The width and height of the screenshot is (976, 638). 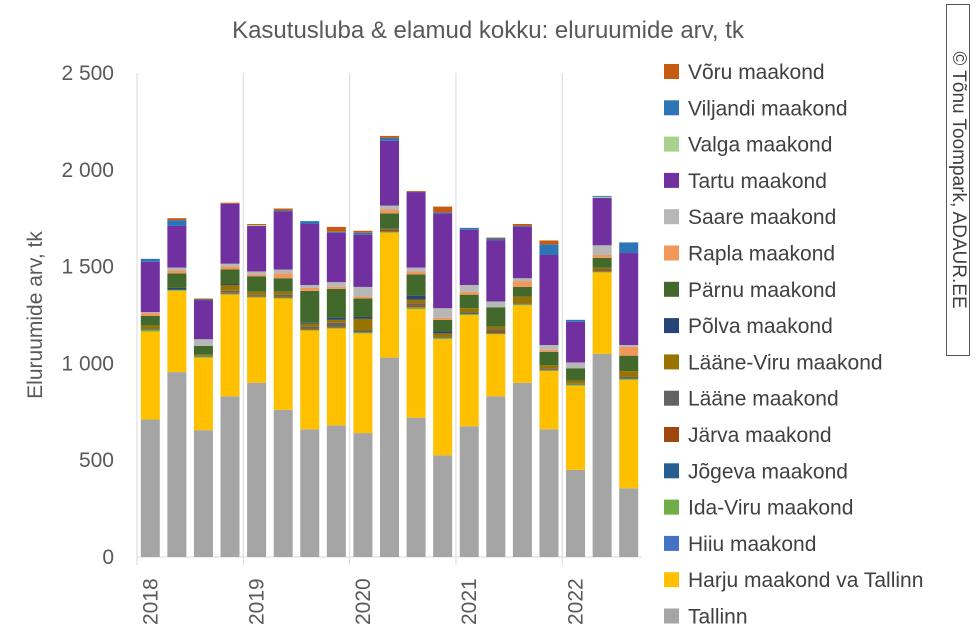 I want to click on x-tick-label: 2018, so click(x=150, y=601).